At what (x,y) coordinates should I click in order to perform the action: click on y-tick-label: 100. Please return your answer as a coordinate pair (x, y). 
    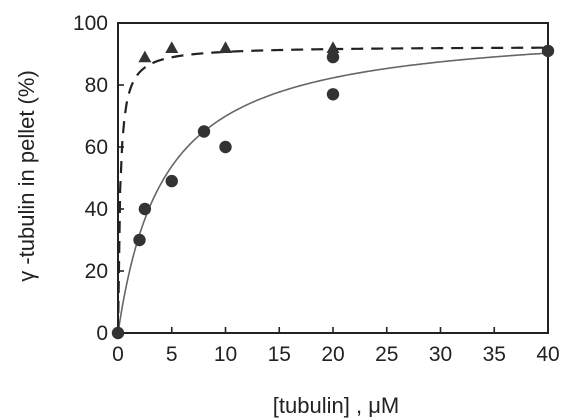
    Looking at the image, I should click on (90, 23).